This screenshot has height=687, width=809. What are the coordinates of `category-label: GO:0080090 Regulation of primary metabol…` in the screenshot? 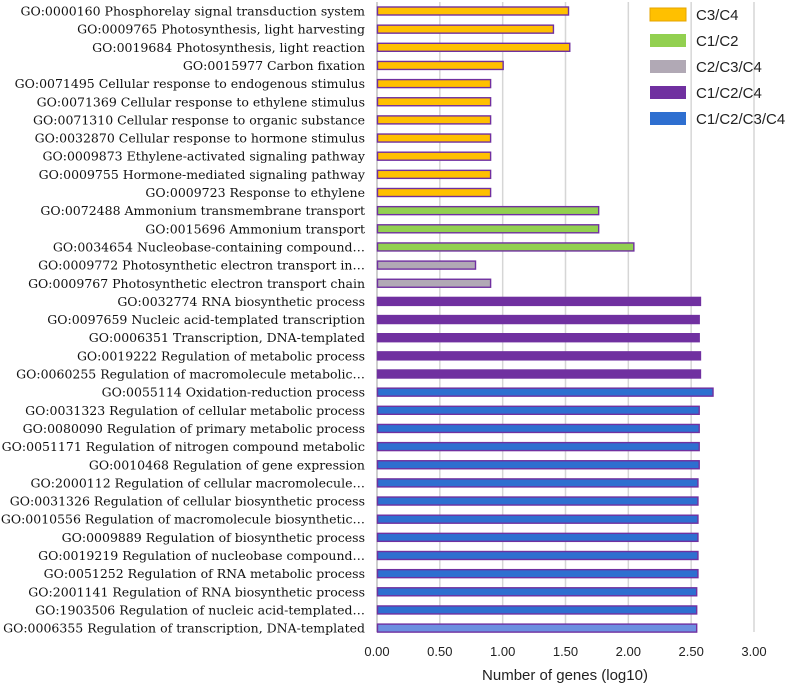 It's located at (194, 428).